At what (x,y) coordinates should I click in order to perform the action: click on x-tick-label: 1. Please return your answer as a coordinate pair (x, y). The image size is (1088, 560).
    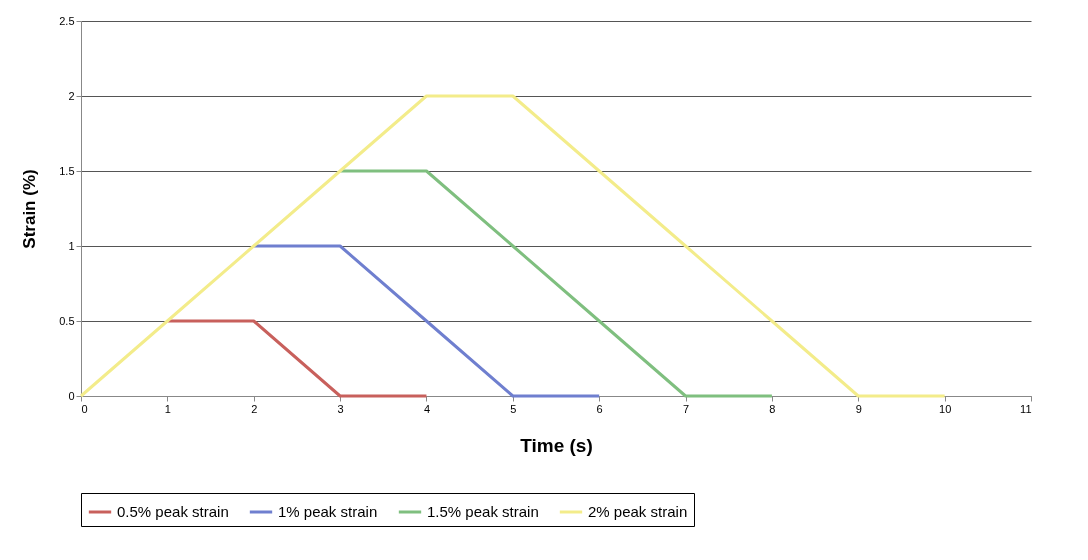
    Looking at the image, I should click on (167, 408).